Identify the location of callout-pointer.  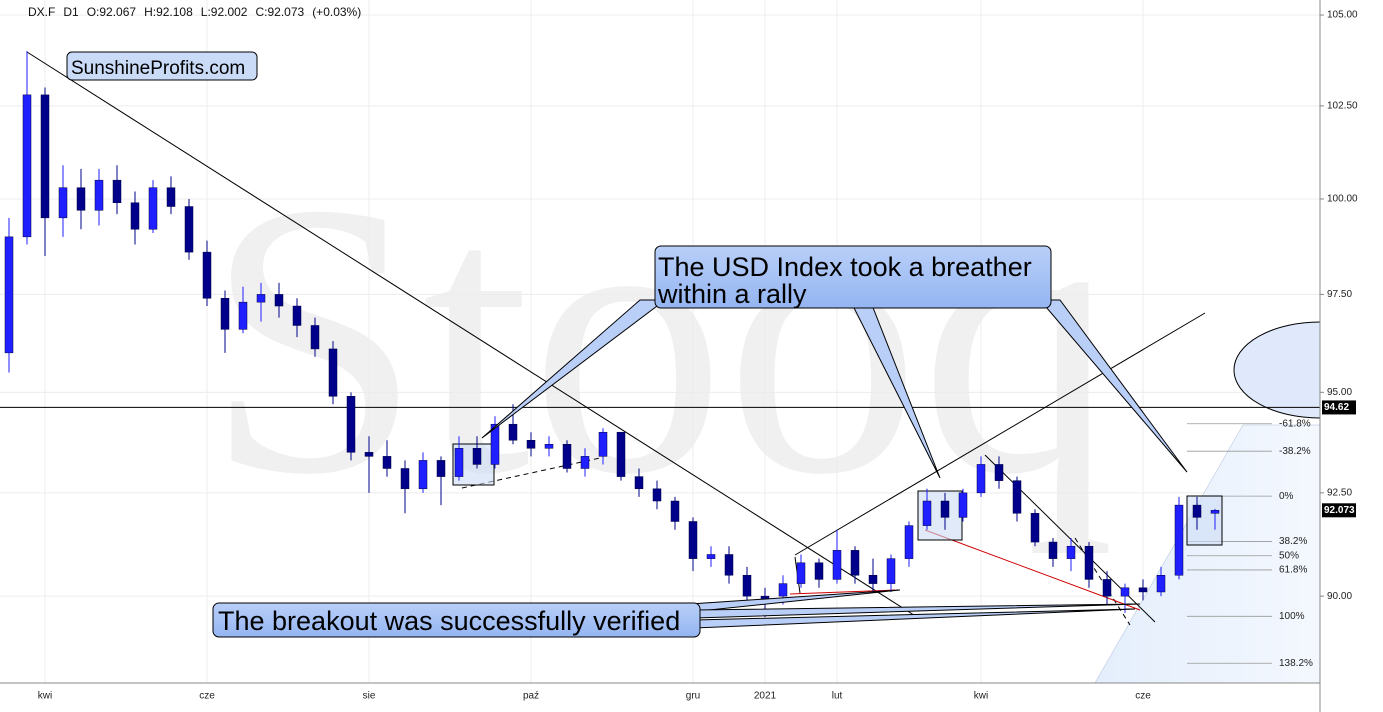
(574, 369).